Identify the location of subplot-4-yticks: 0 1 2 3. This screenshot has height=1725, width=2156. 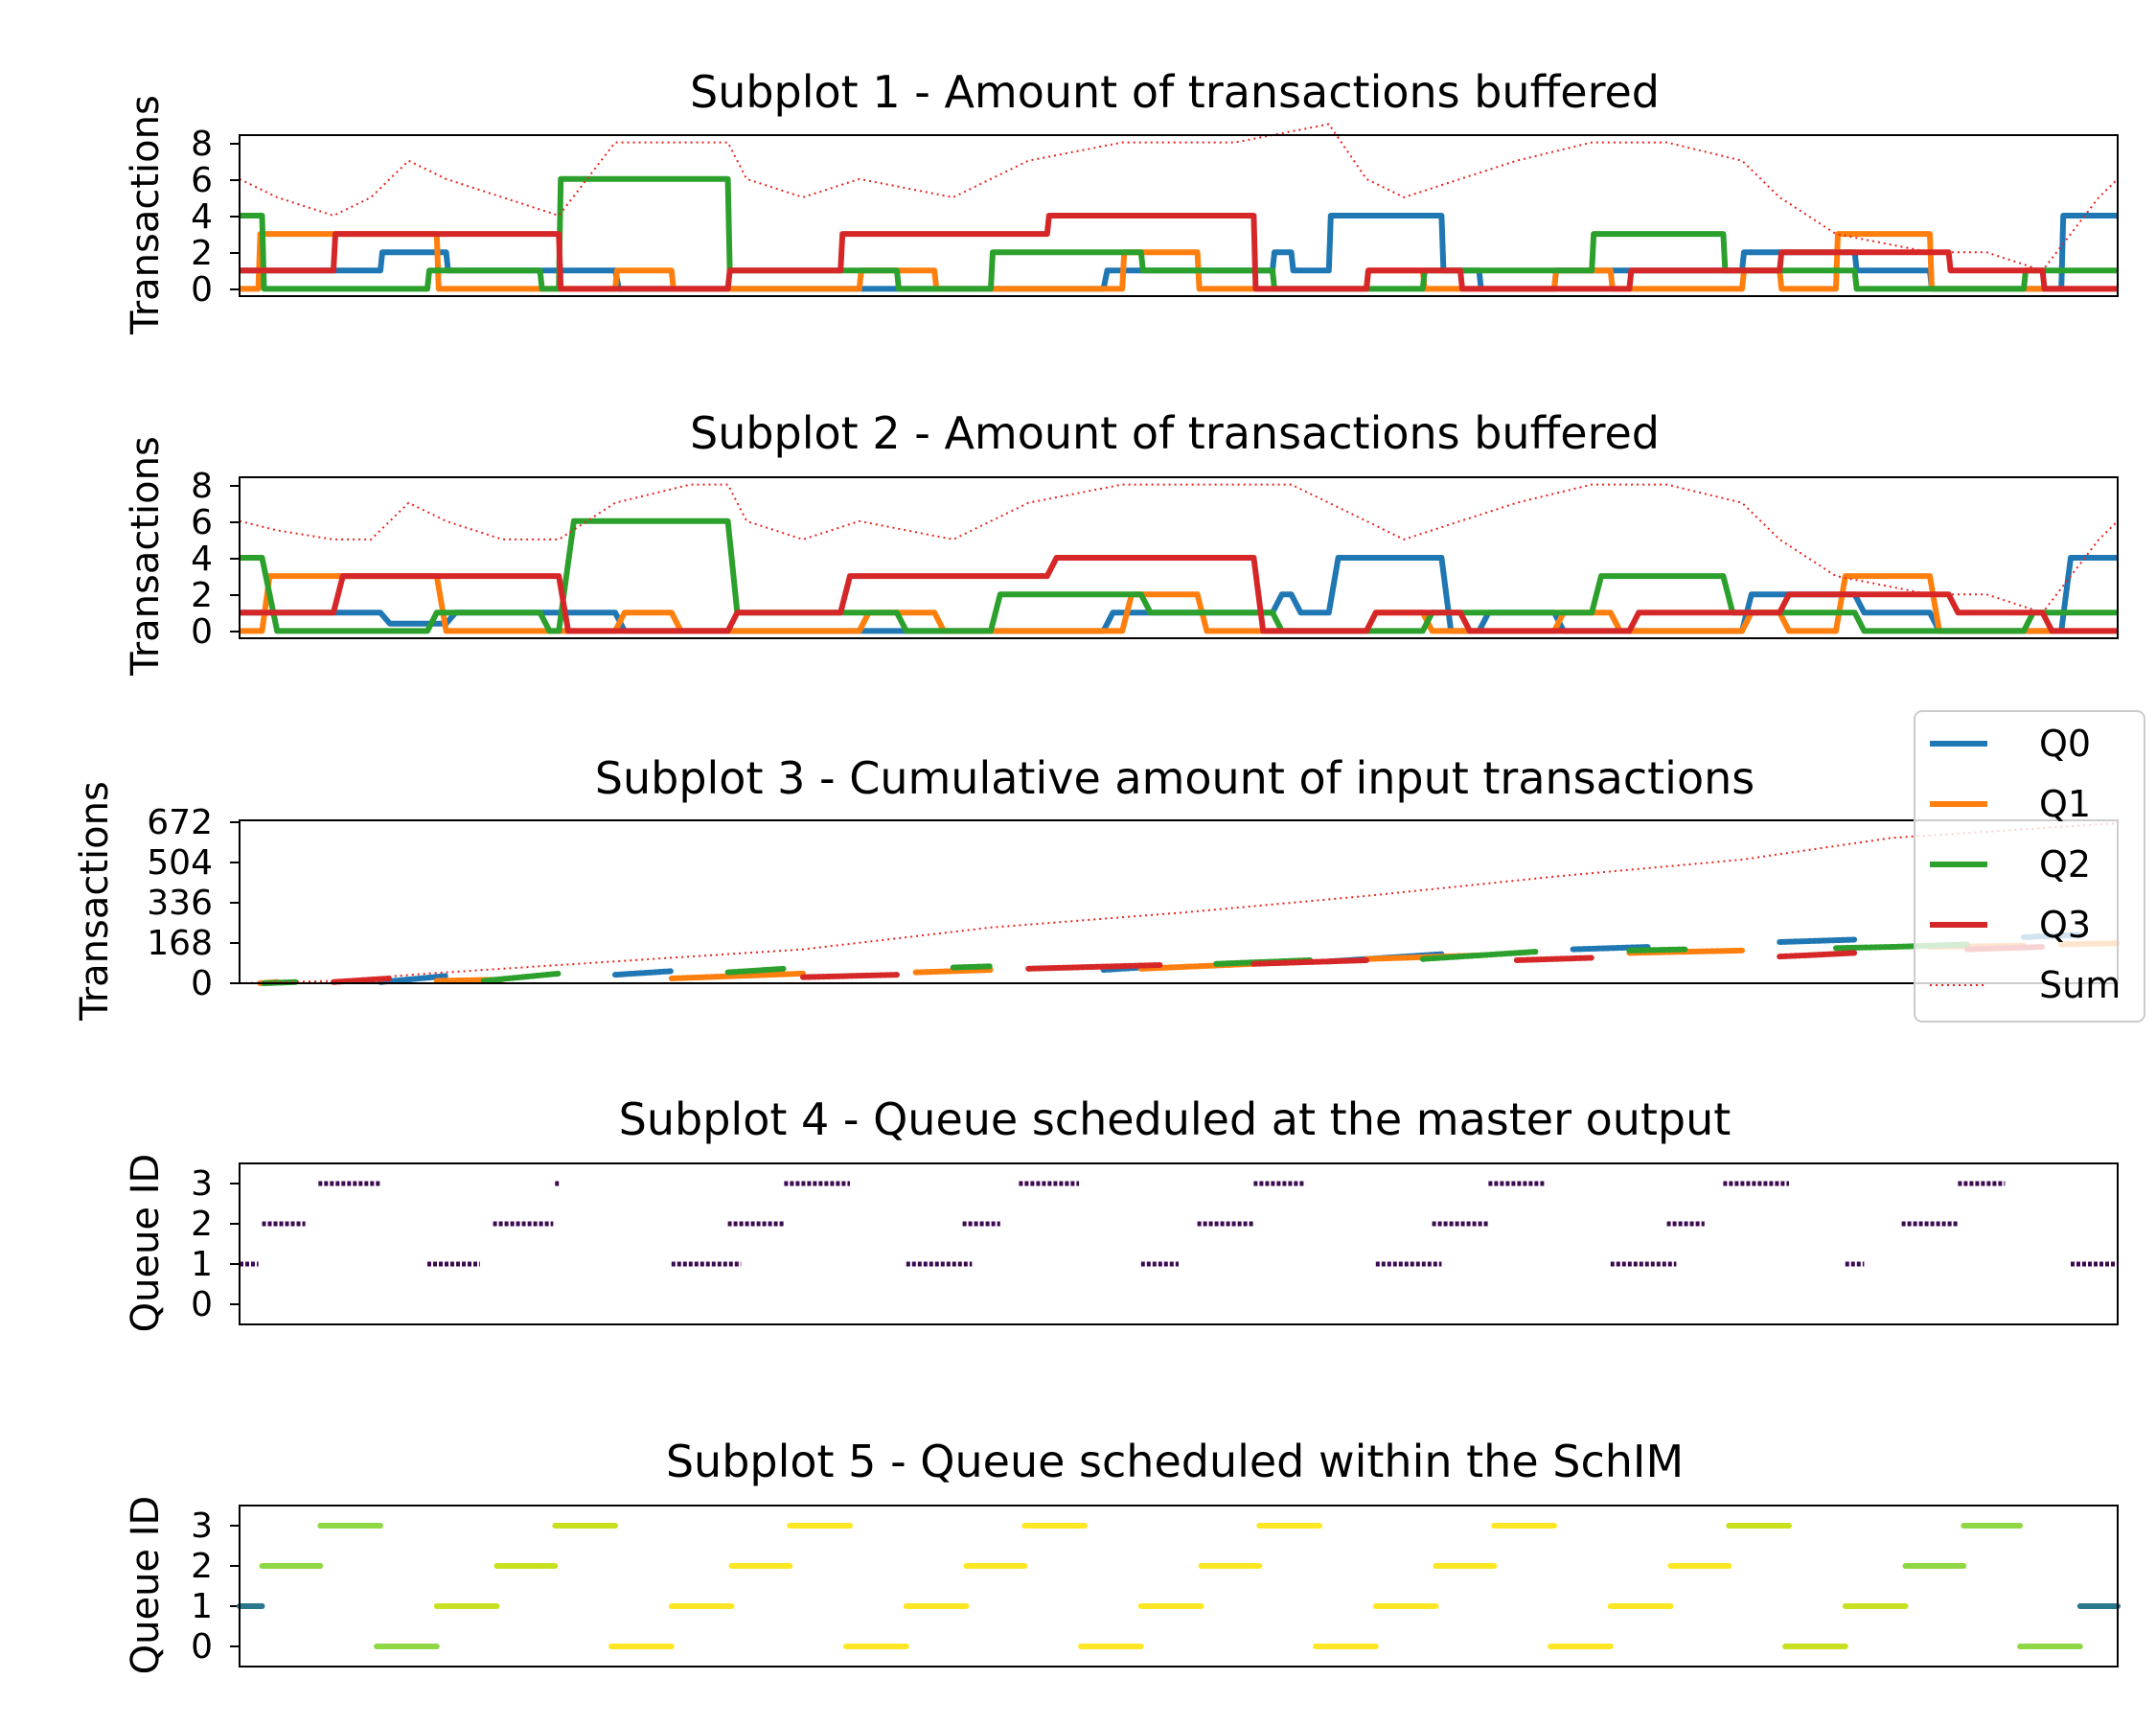
(215, 1244).